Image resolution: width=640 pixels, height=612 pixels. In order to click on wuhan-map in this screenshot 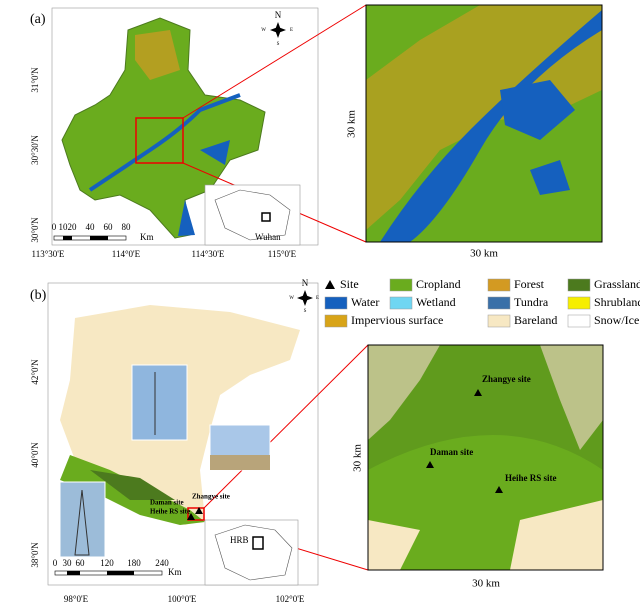, I will do `click(163, 128)`.